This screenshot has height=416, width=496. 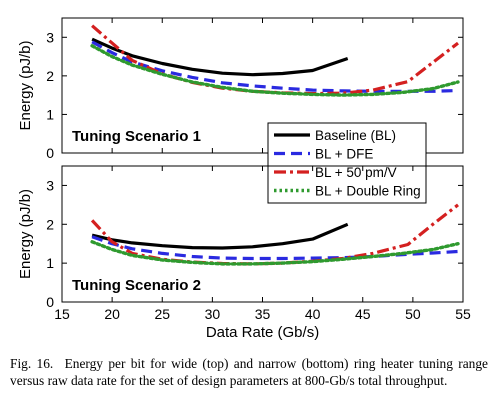 What do you see at coordinates (213, 314) in the screenshot?
I see `x-tick-label: 30` at bounding box center [213, 314].